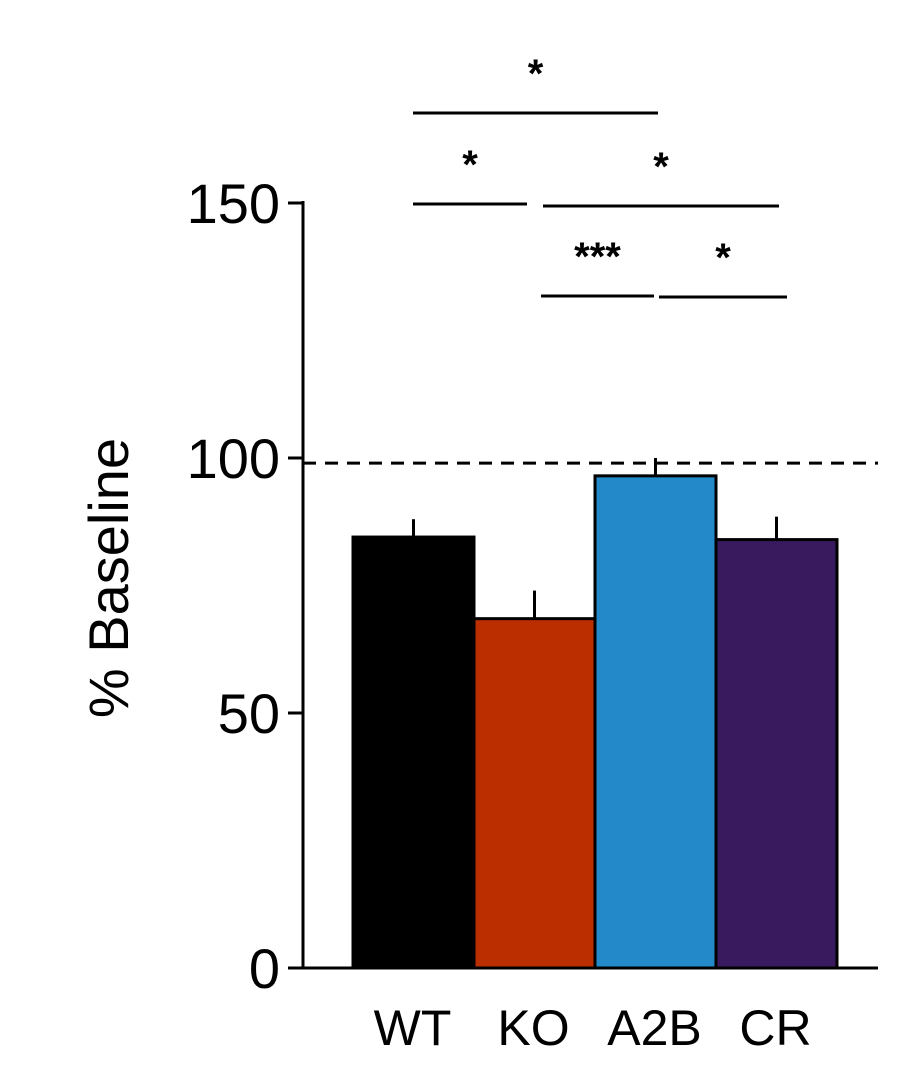  I want to click on bar-wt, so click(413, 752).